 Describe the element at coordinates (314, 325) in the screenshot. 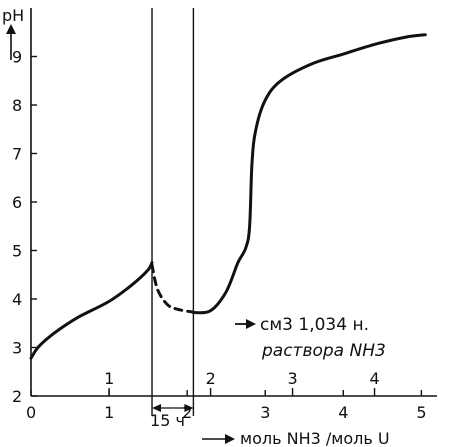

I see `top-axis-label-line1: см3 1,034 н.` at that location.